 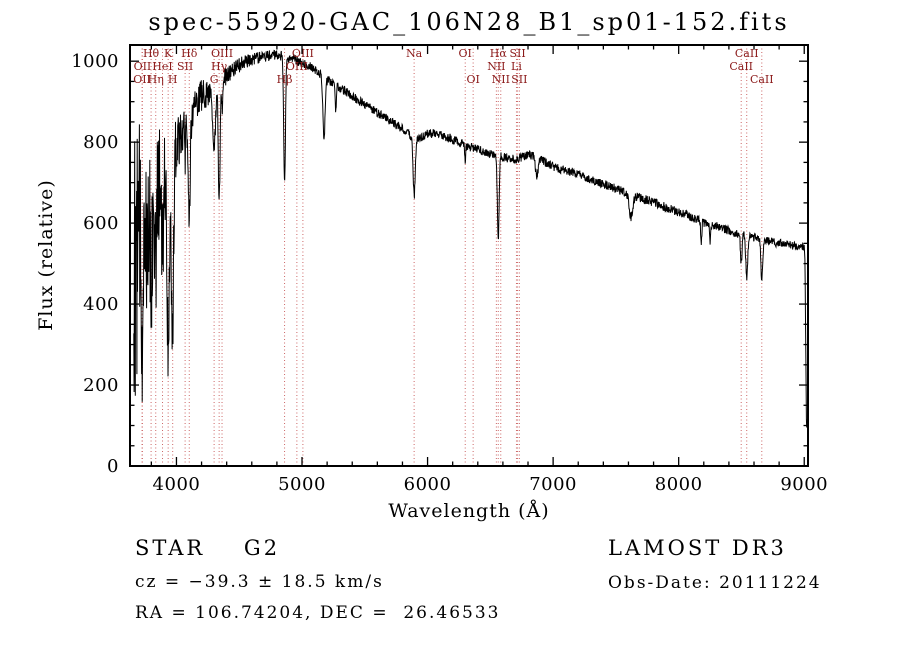 I want to click on spectral-line-label: Hη, so click(x=156, y=79).